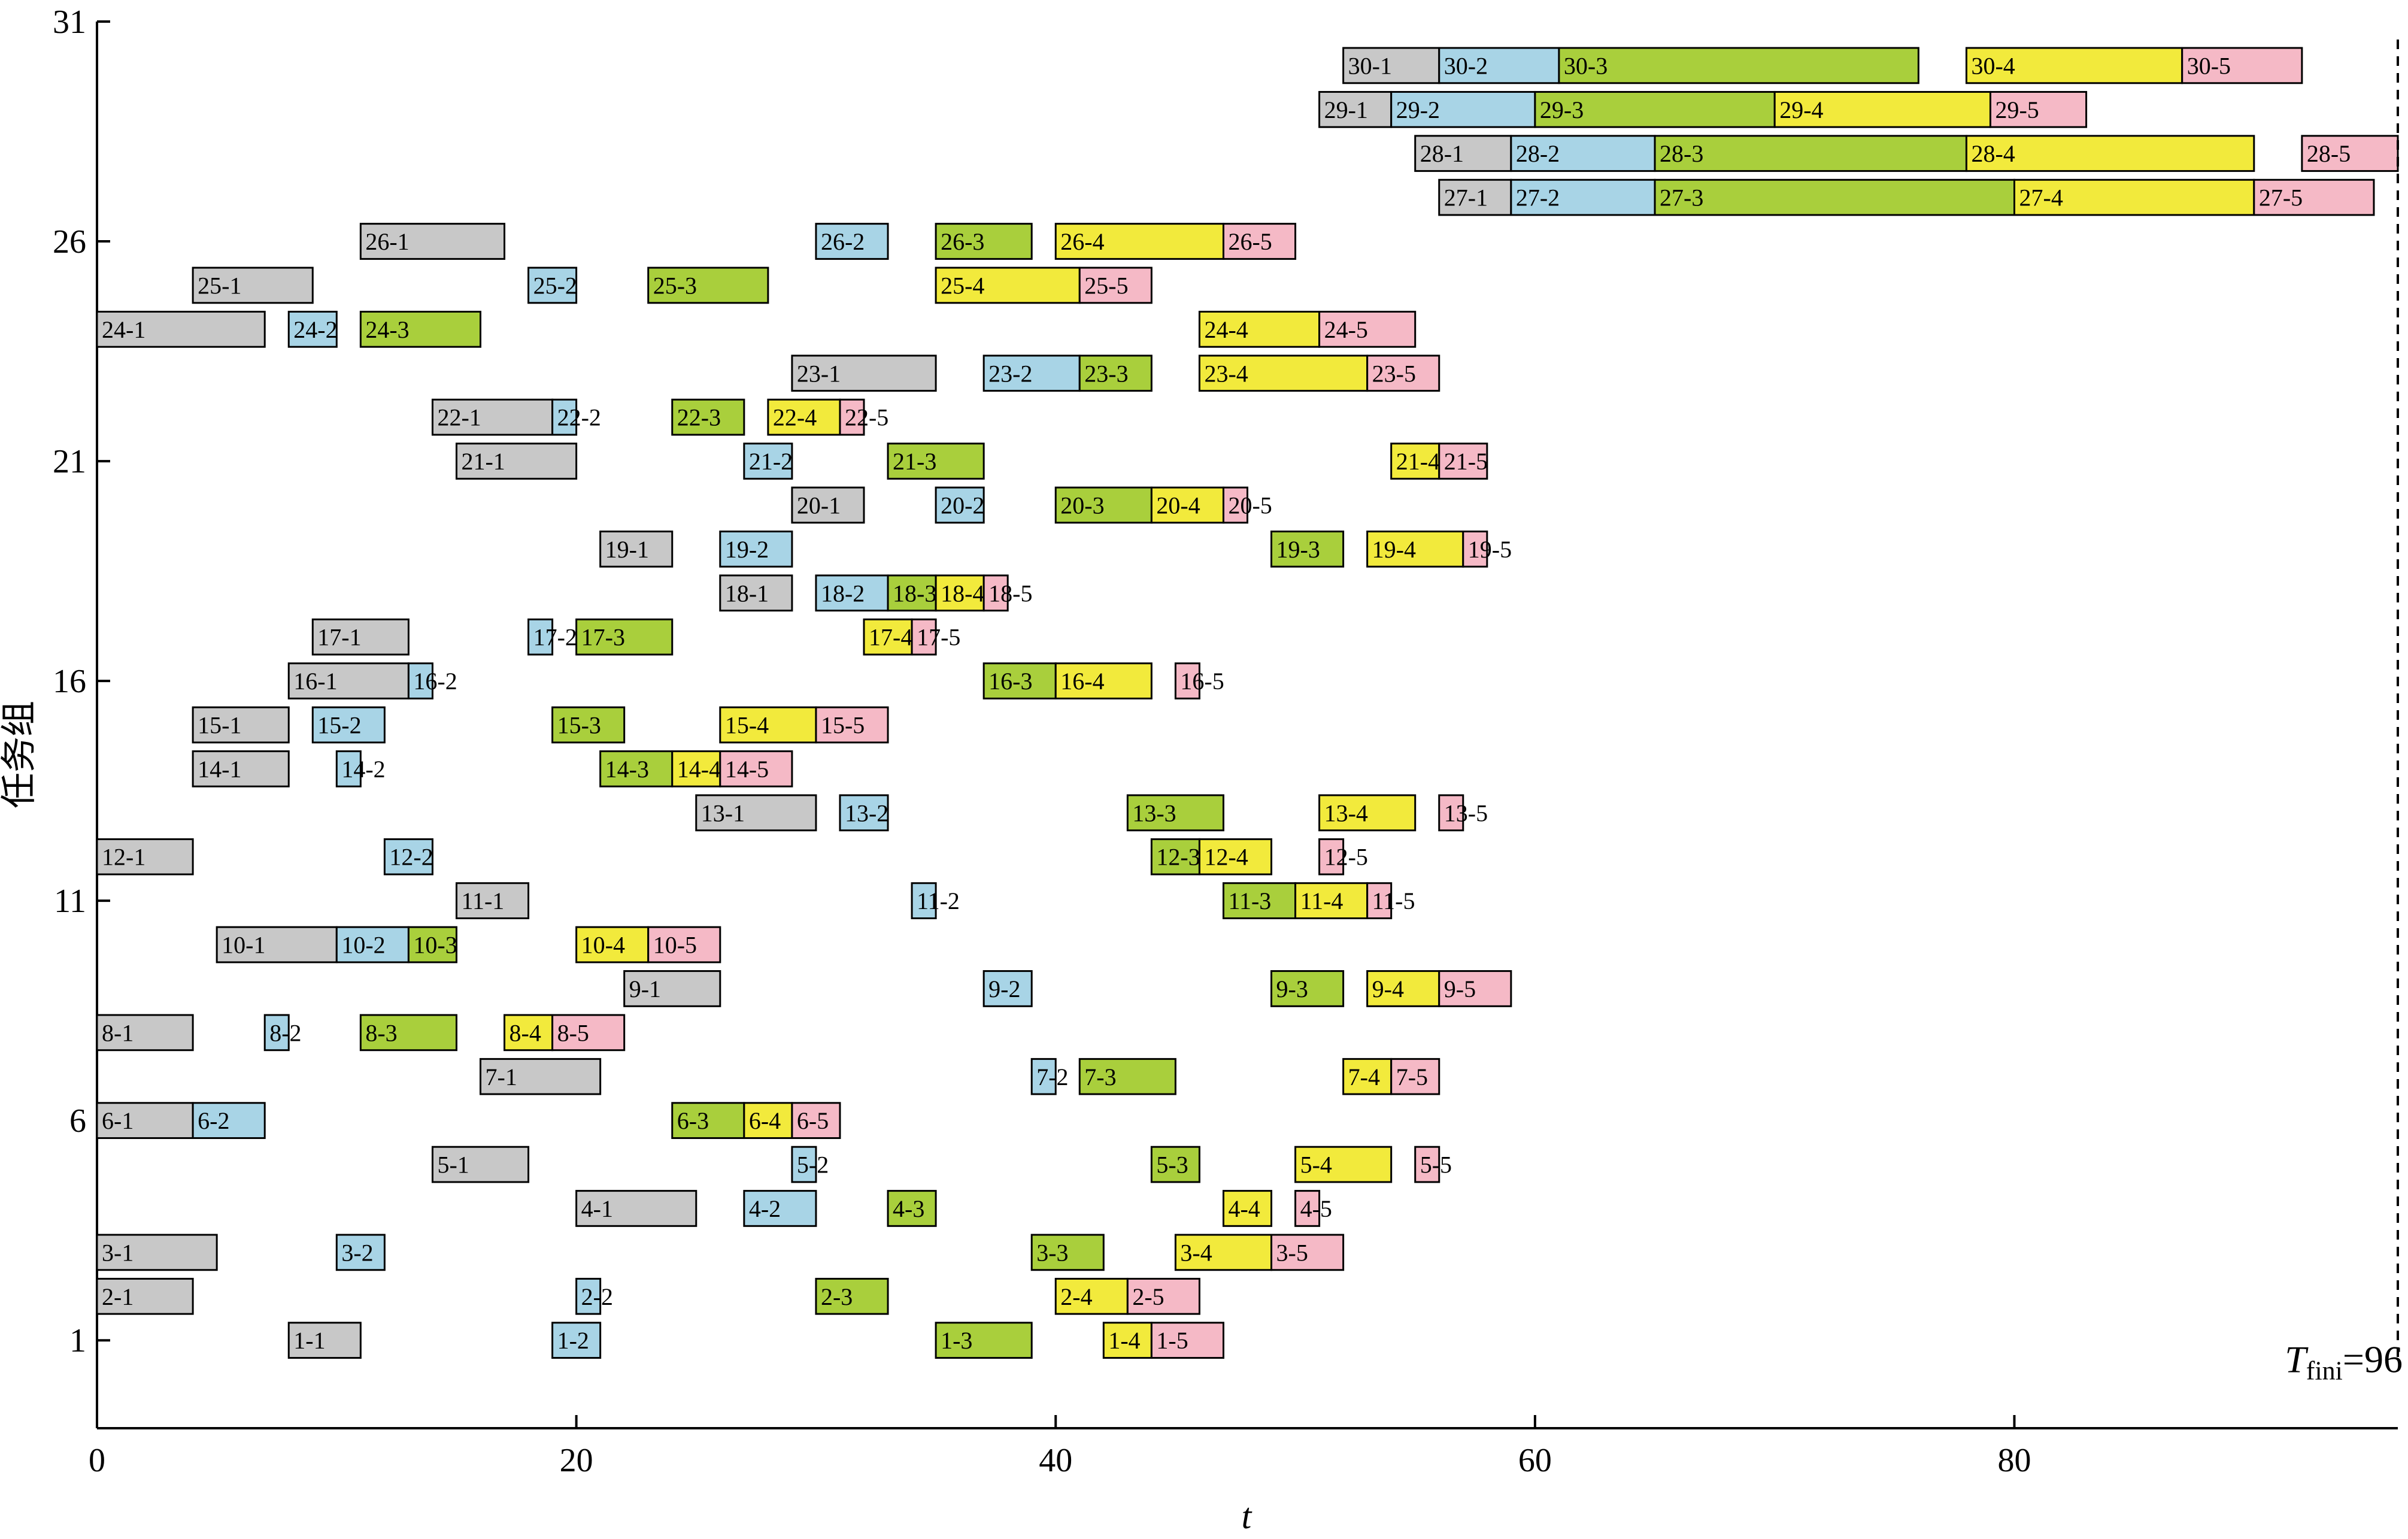 The image size is (2408, 1539). I want to click on task-bar-group: 1-5, so click(1187, 1340).